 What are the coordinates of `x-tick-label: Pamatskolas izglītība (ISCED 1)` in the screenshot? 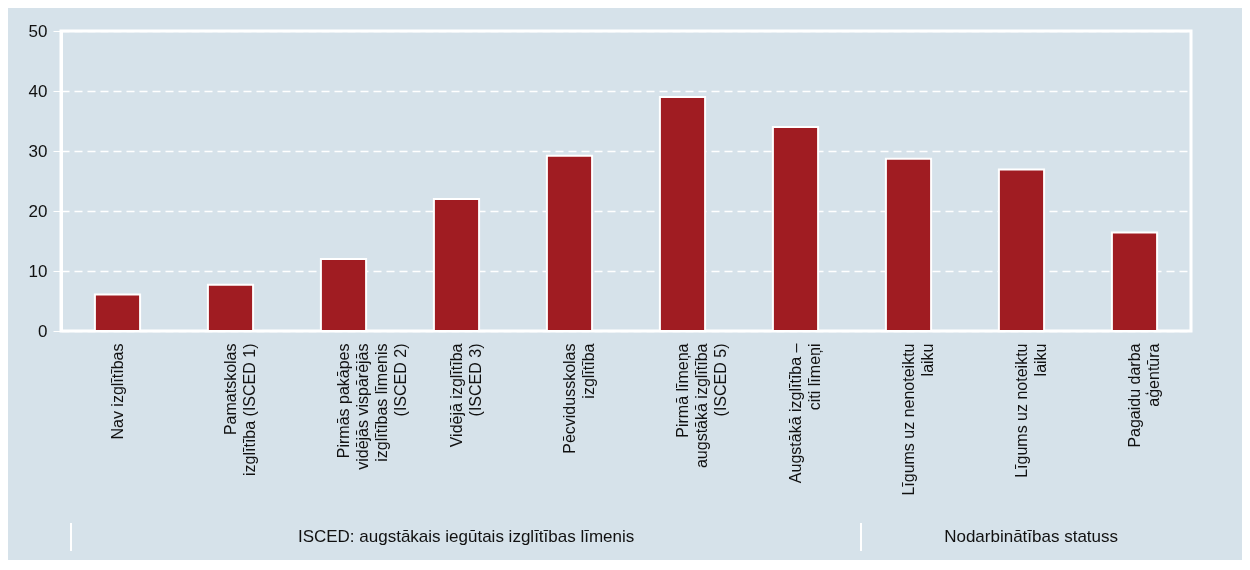 It's located at (239, 409).